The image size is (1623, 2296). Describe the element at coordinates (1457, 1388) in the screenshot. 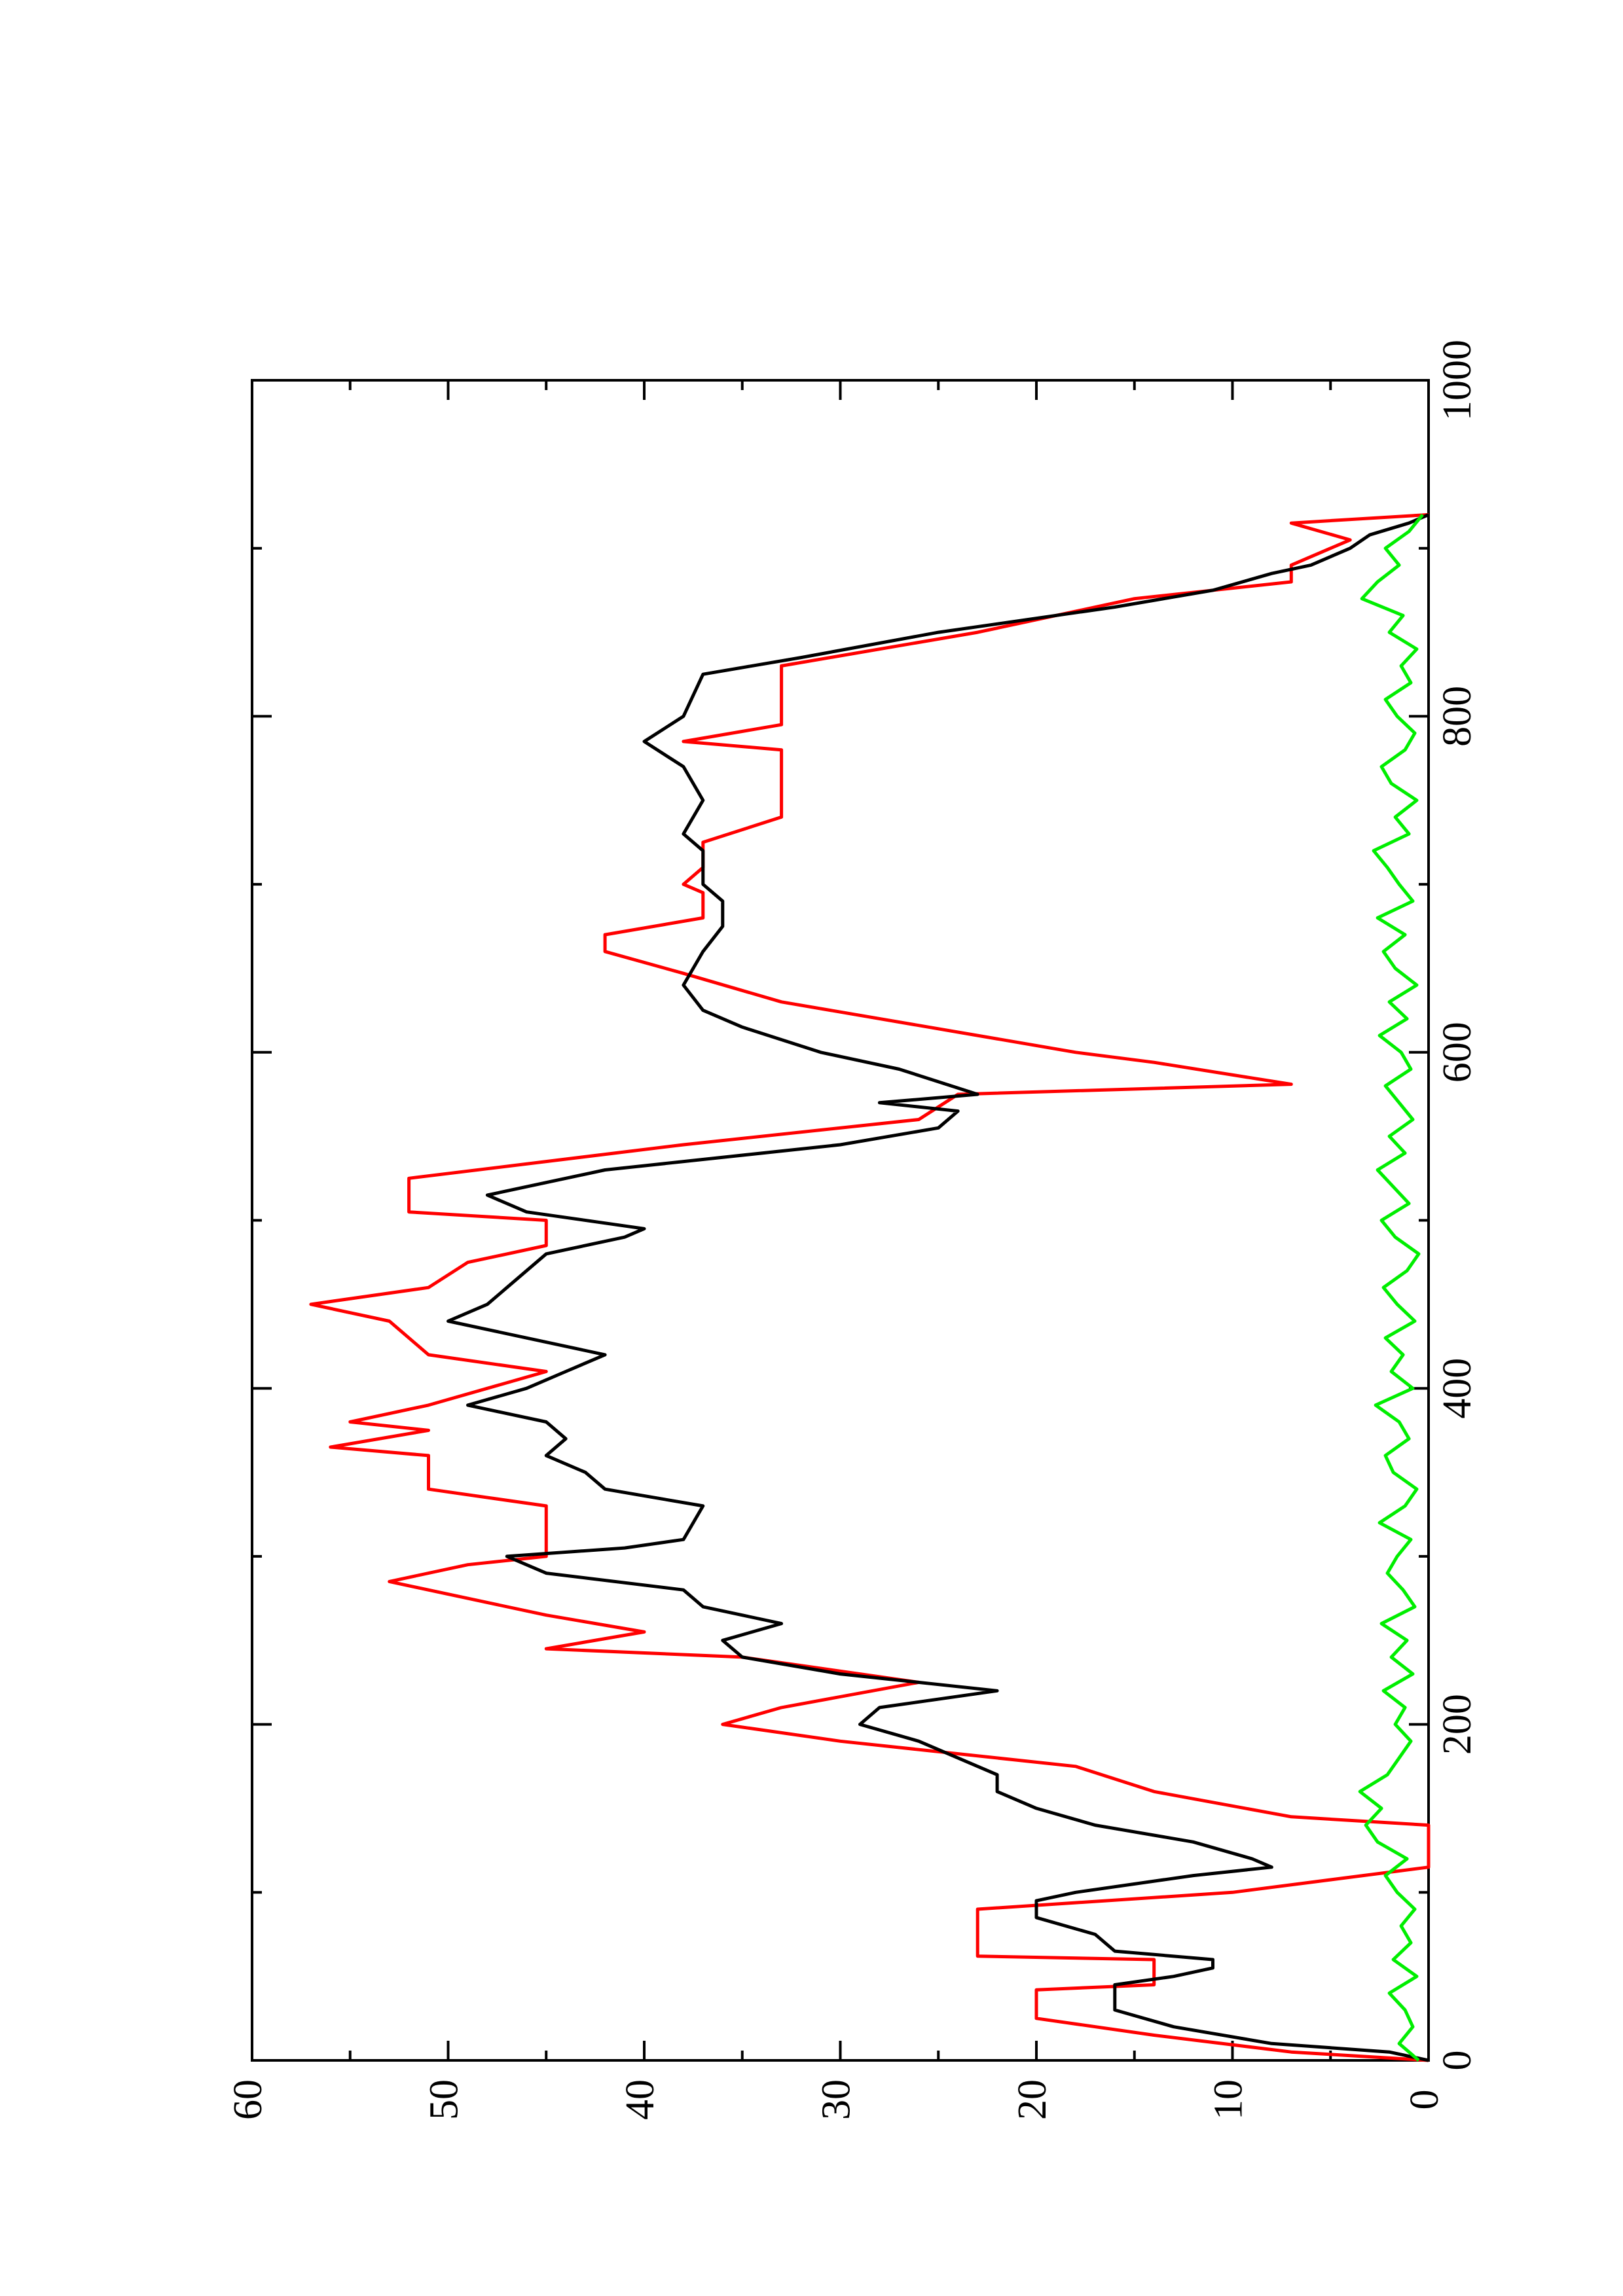

I see `x-tick-label: 400` at that location.